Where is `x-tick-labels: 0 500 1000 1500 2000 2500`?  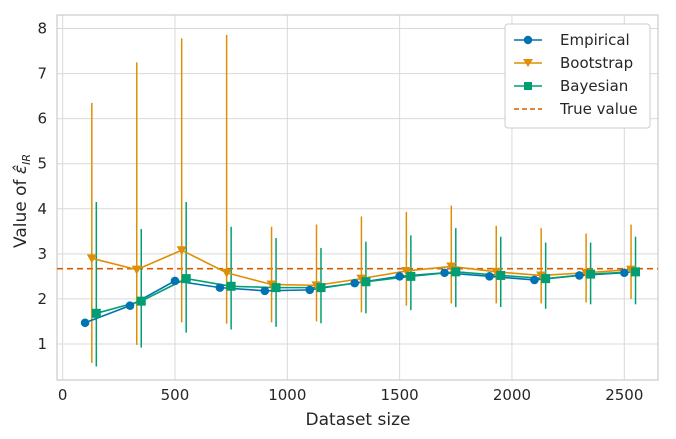
x-tick-labels: 0 500 1000 1500 2000 2500 is located at coordinates (351, 395).